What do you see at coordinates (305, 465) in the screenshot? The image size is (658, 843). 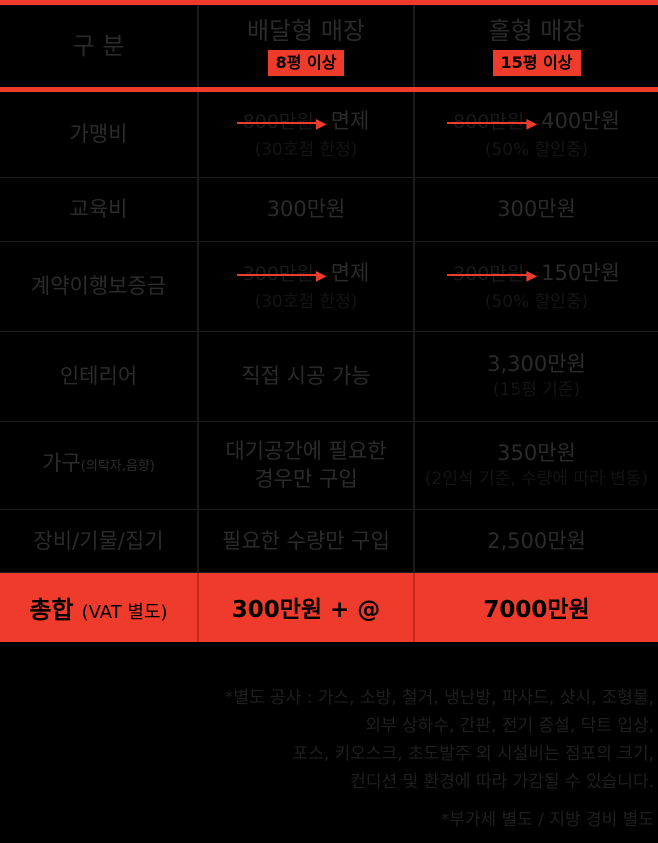 I see `furniture-delivery: 대기공간에 필요한 경우만 구입` at bounding box center [305, 465].